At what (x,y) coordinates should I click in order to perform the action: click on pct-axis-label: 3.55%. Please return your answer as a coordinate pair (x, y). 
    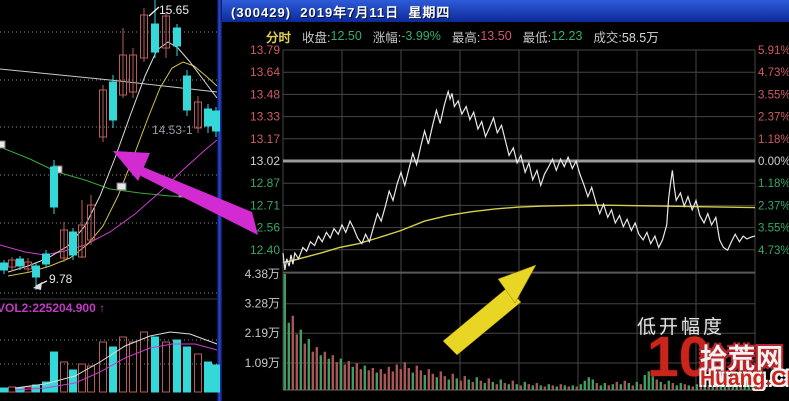
    Looking at the image, I should click on (773, 95).